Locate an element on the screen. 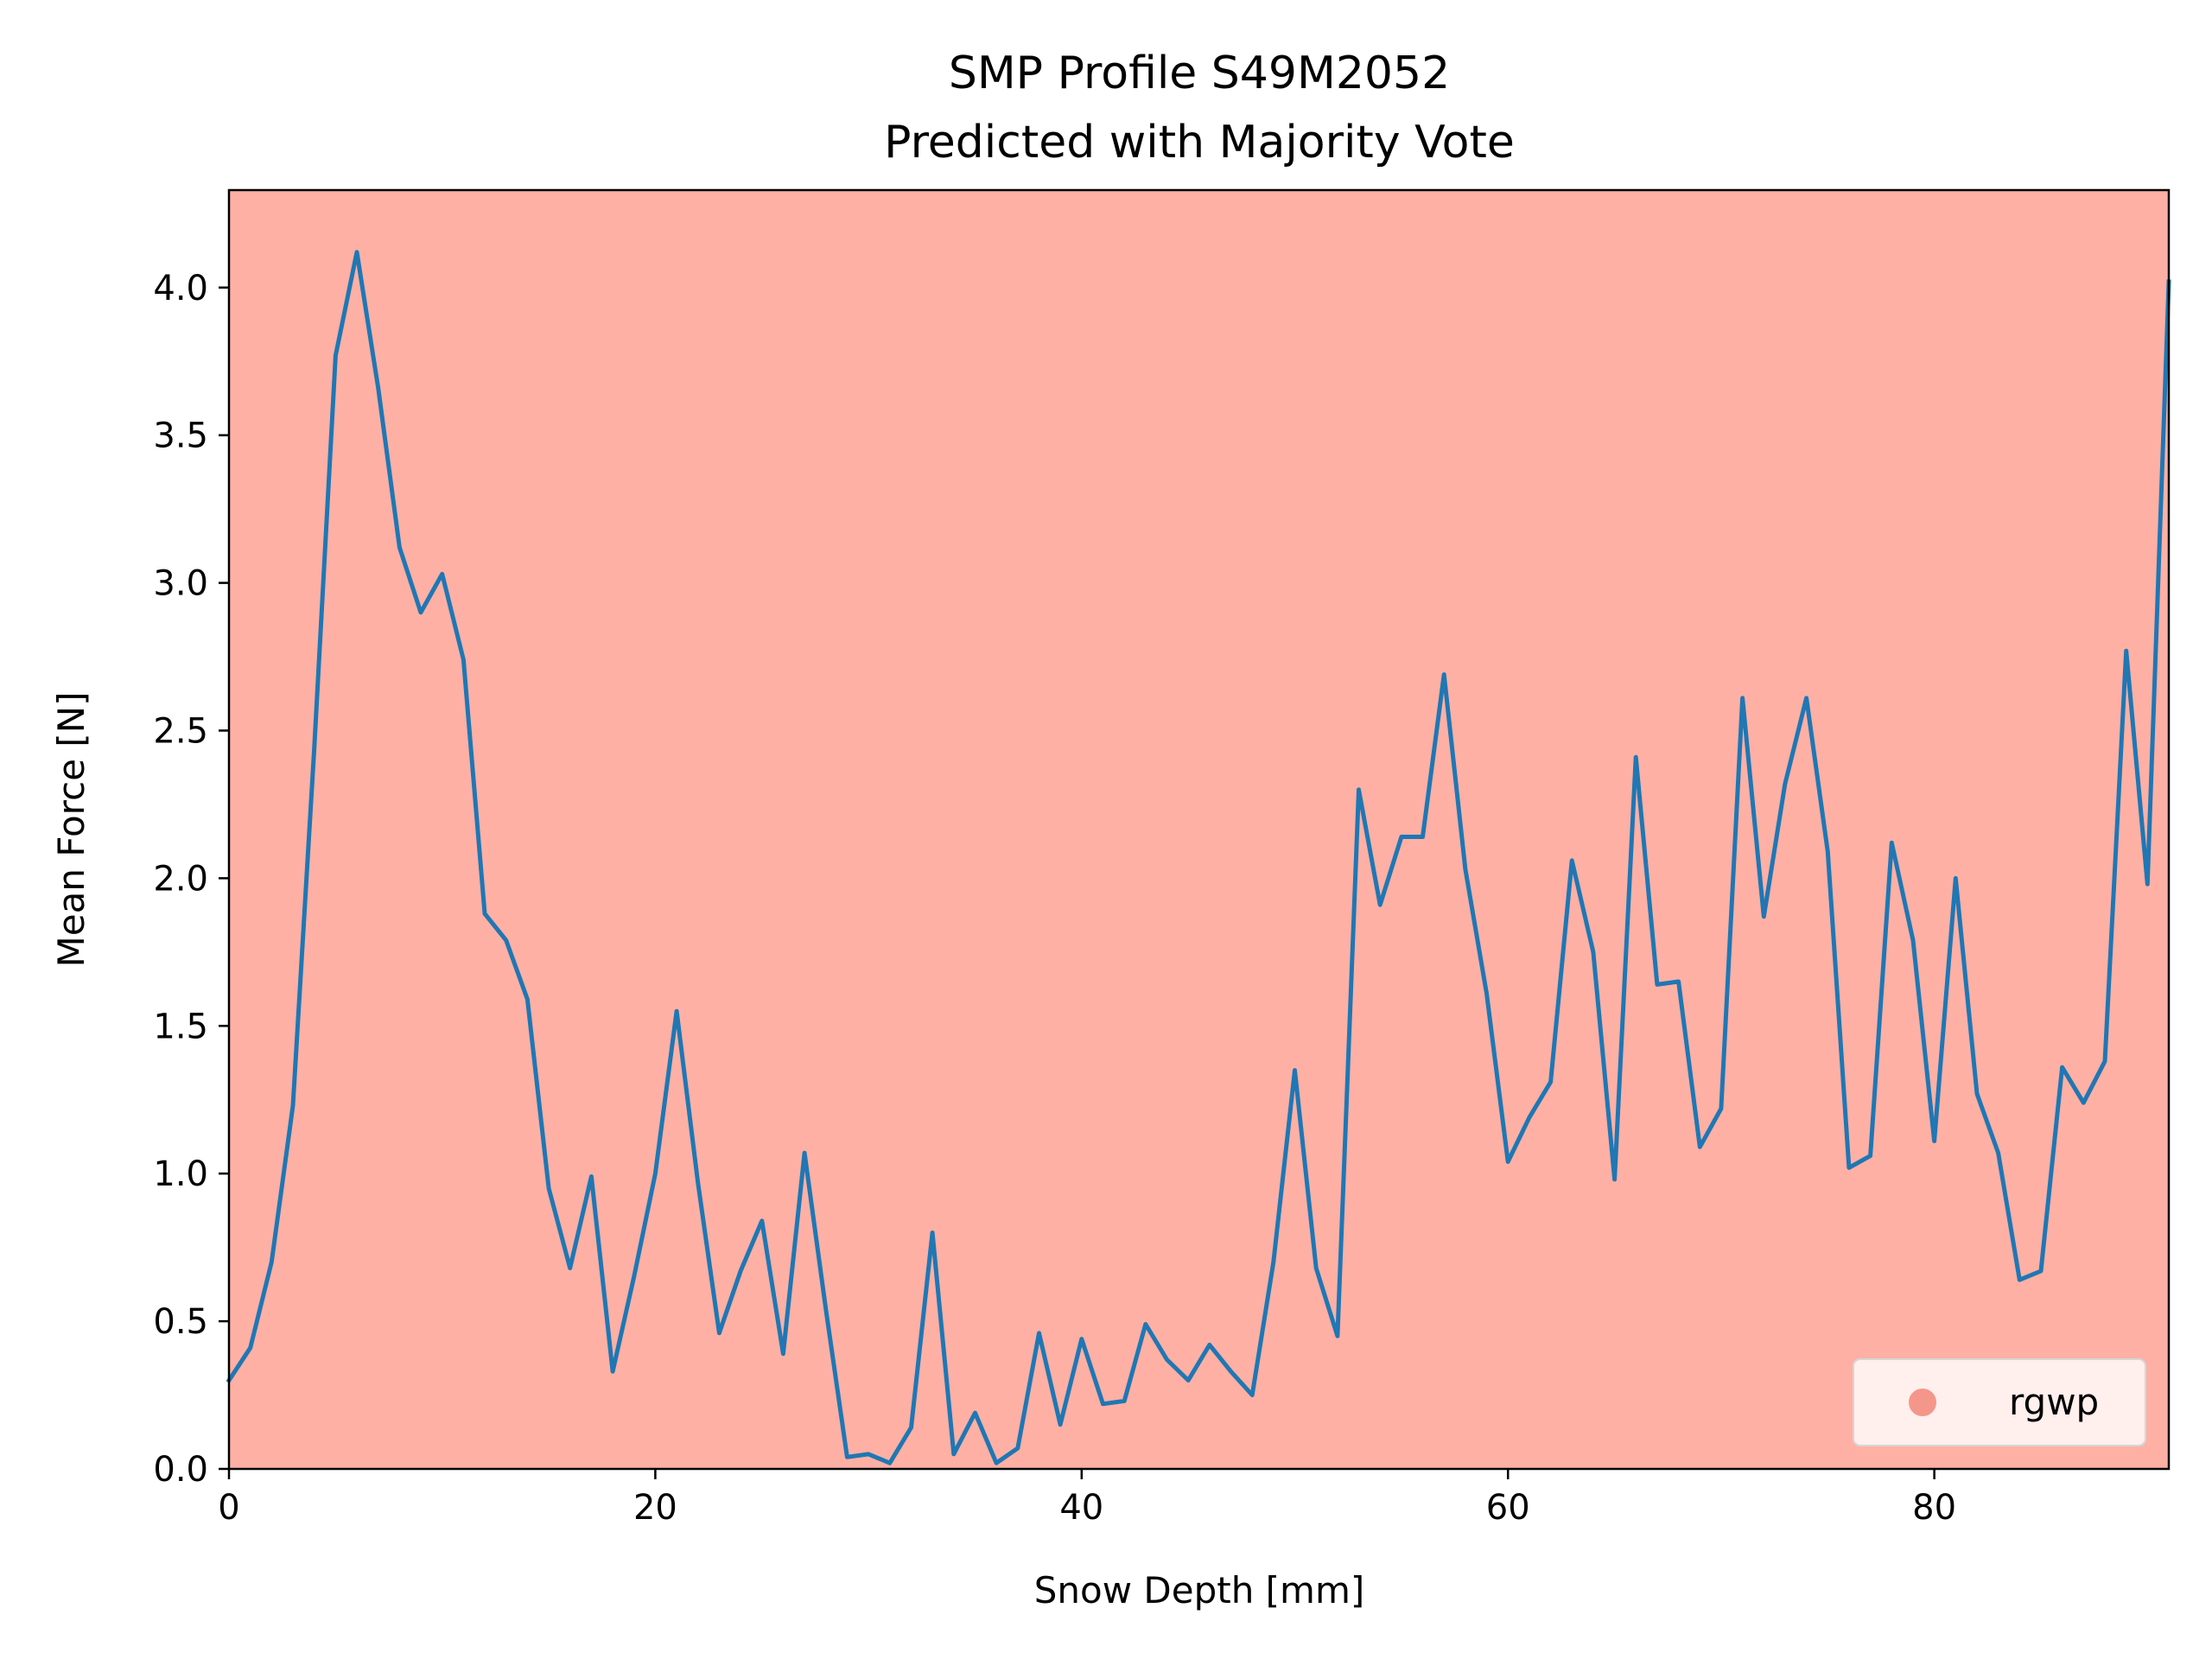  x-axis-ticks: 0 20 40 60 80 is located at coordinates (1087, 1498).